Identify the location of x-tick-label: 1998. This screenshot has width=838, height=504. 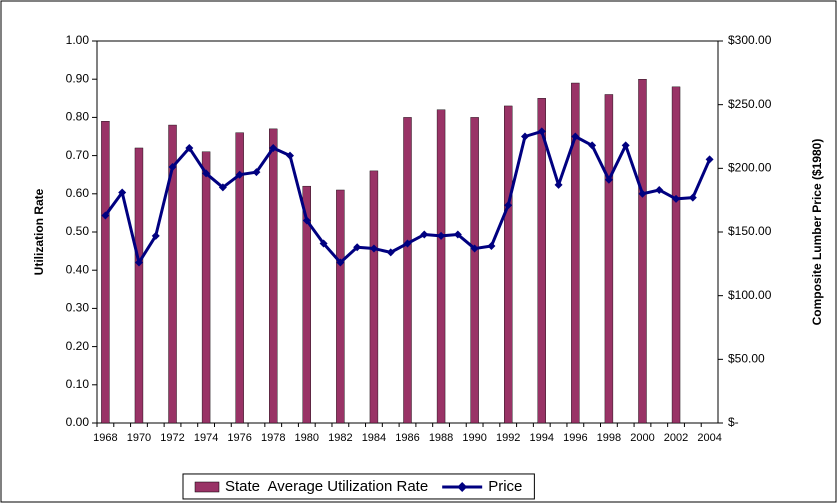
(609, 438).